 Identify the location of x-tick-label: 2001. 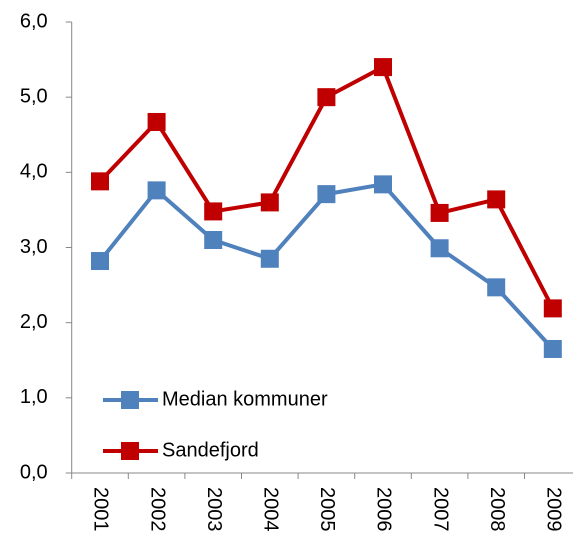
(101, 509).